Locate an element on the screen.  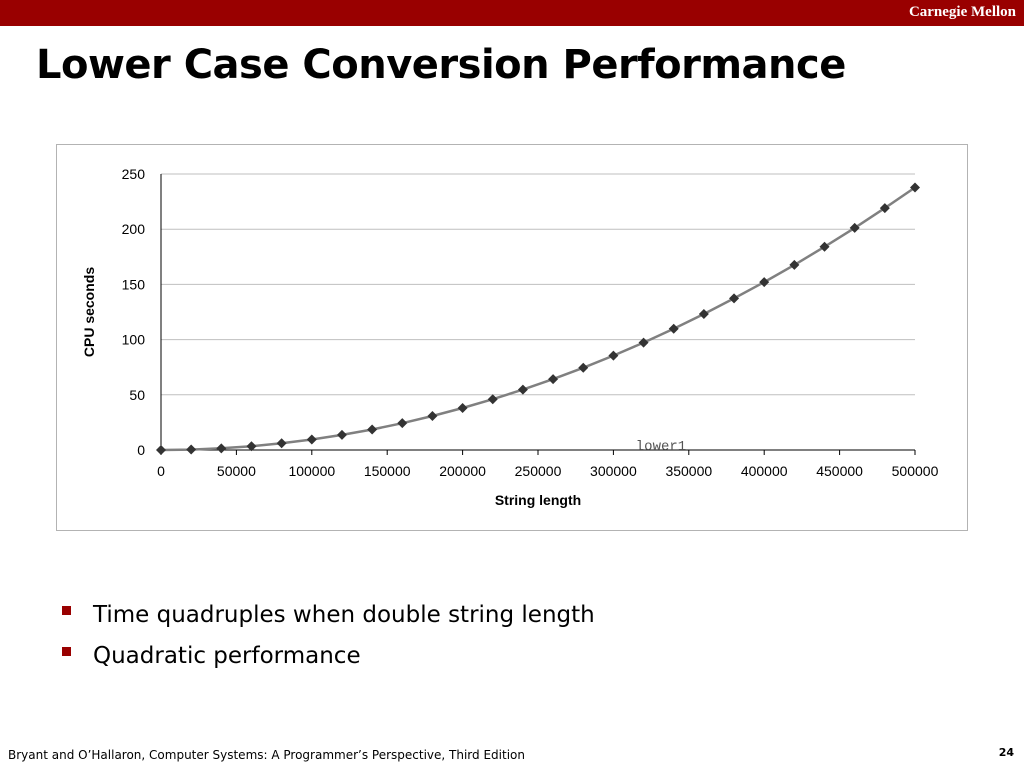
y-tick-label: 200 is located at coordinates (134, 229).